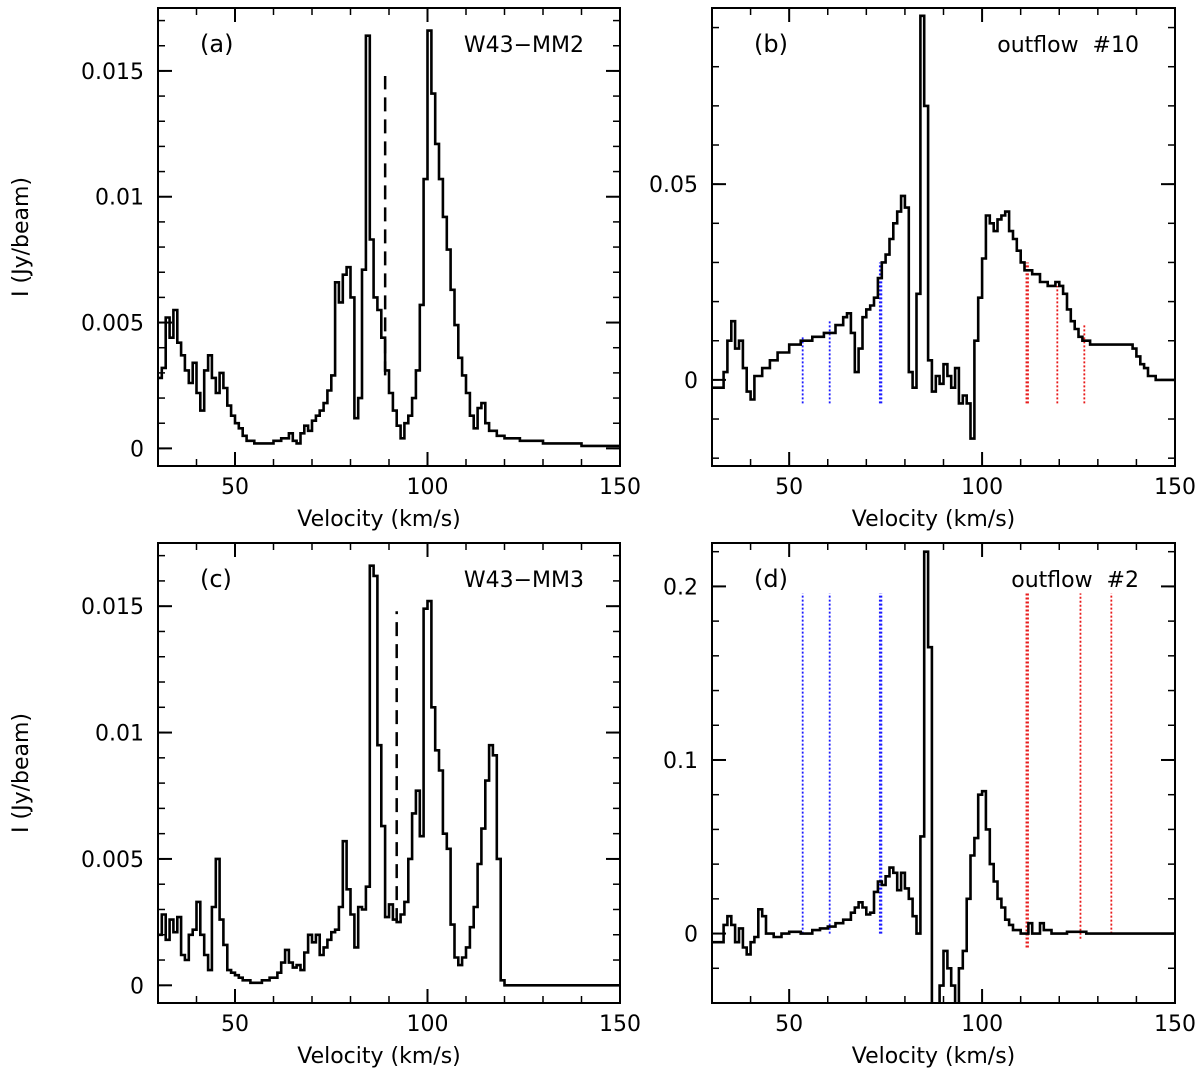 This screenshot has width=1200, height=1081. I want to click on panel-title: W43−MM3, so click(524, 580).